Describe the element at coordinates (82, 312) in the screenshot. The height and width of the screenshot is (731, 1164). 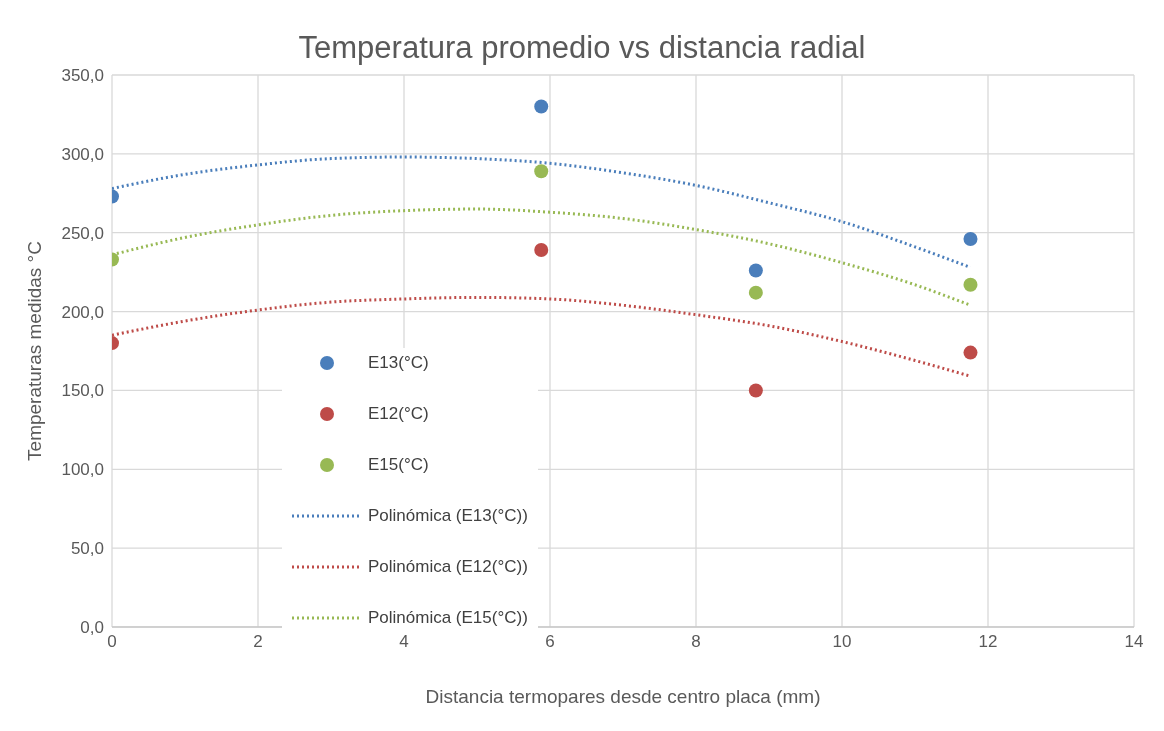
I see `y-tick-label: 200,0` at that location.